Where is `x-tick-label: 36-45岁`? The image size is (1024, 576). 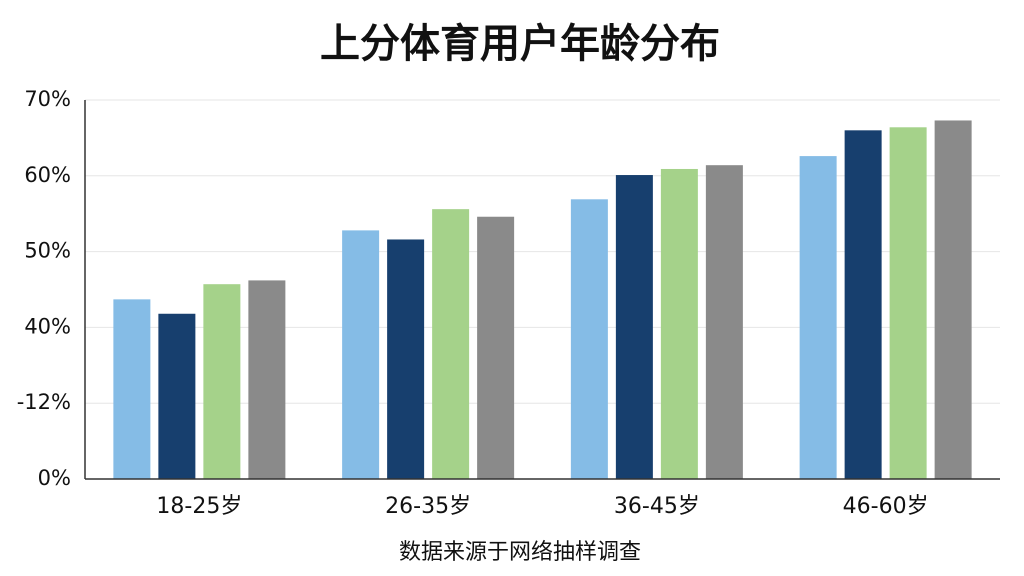
x-tick-label: 36-45岁 is located at coordinates (657, 506).